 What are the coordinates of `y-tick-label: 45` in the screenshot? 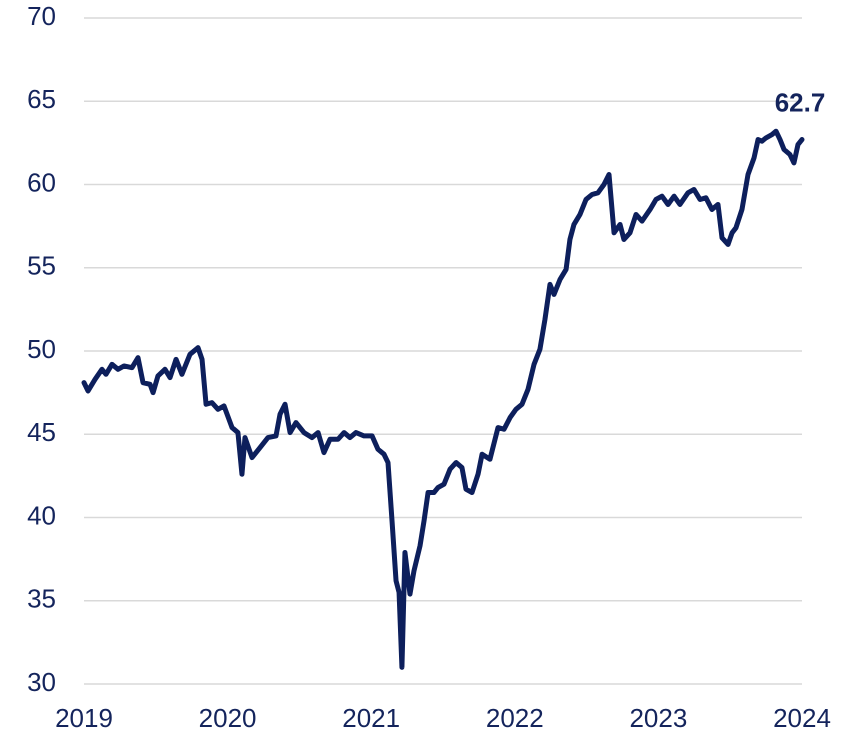 It's located at (41, 432).